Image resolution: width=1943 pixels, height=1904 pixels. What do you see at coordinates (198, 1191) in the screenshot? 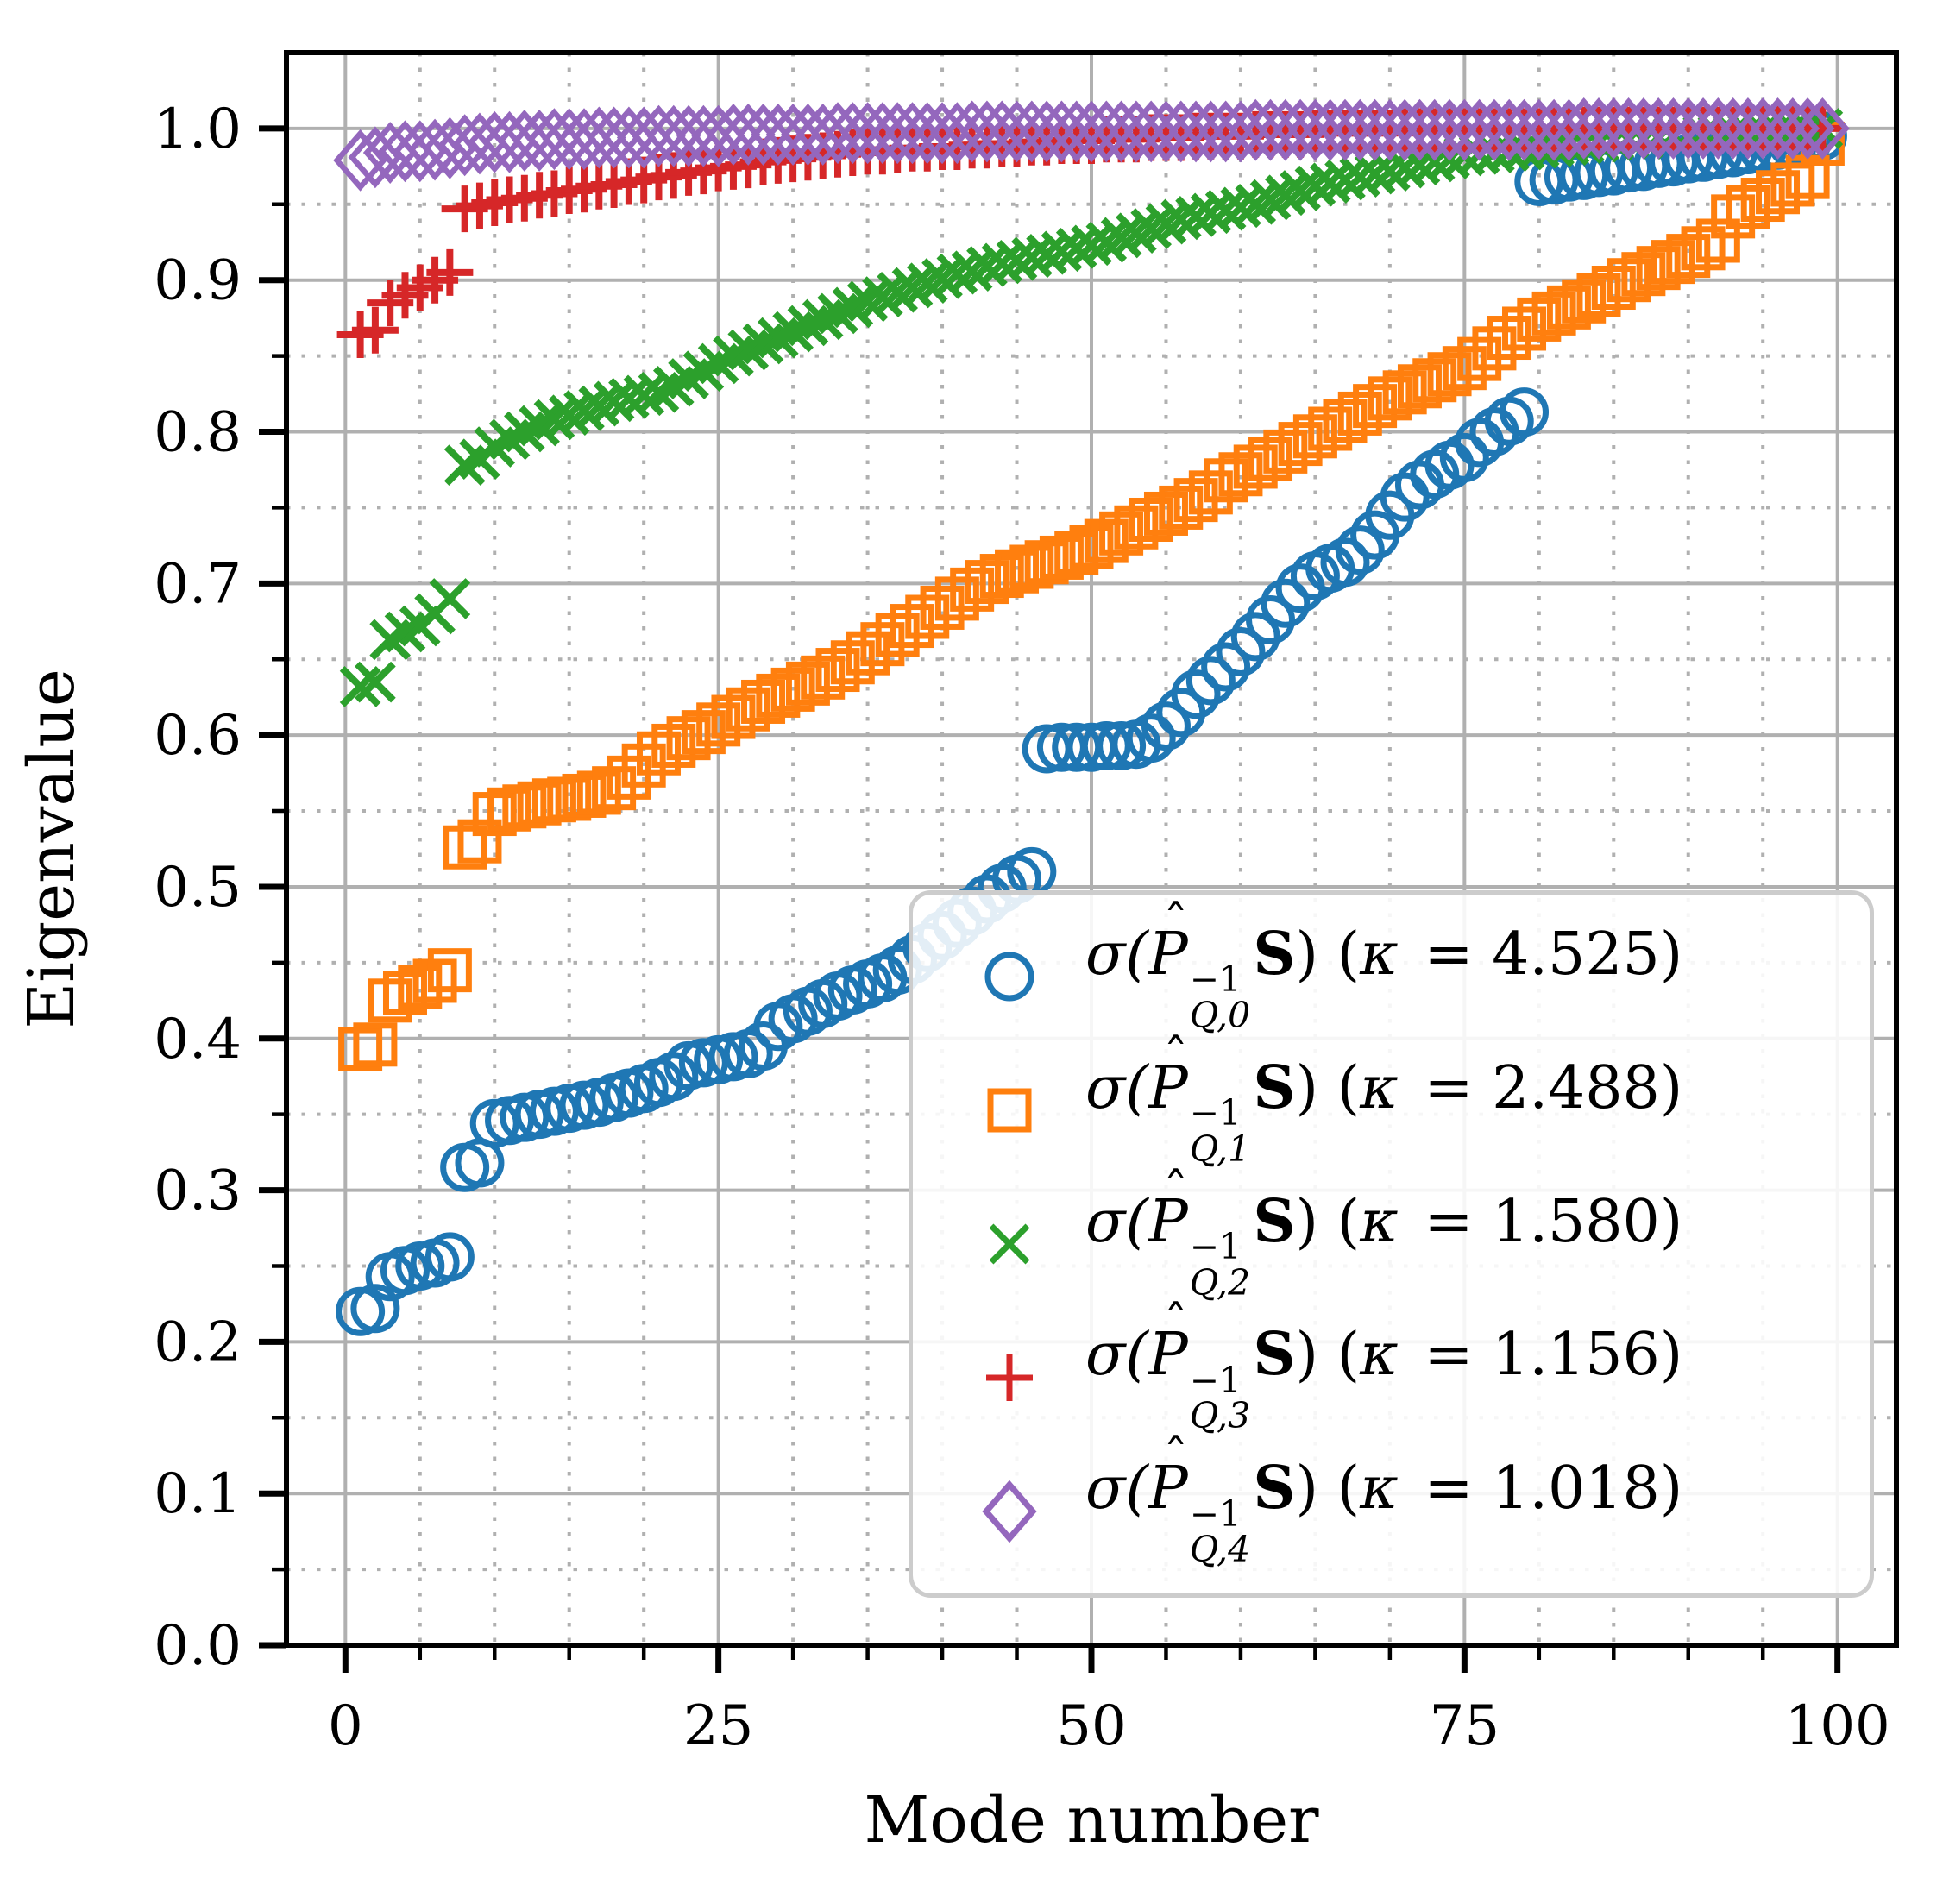
I see `y-tick-label: 0.3` at bounding box center [198, 1191].